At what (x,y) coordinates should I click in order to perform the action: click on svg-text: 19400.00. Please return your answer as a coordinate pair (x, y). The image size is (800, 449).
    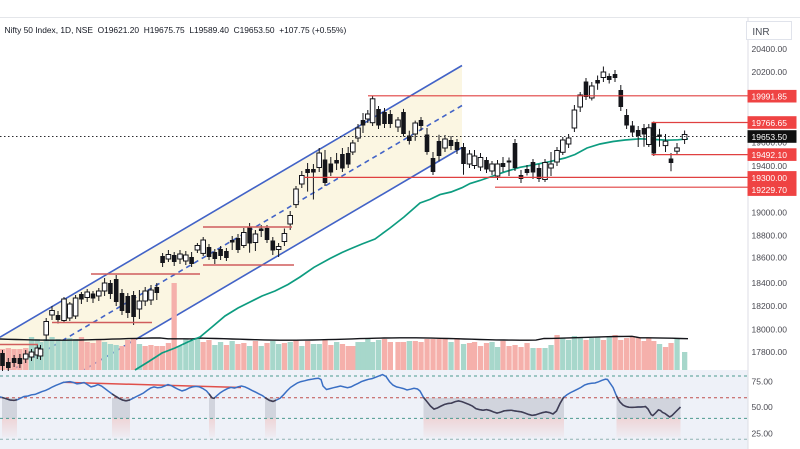
    Looking at the image, I should click on (770, 166).